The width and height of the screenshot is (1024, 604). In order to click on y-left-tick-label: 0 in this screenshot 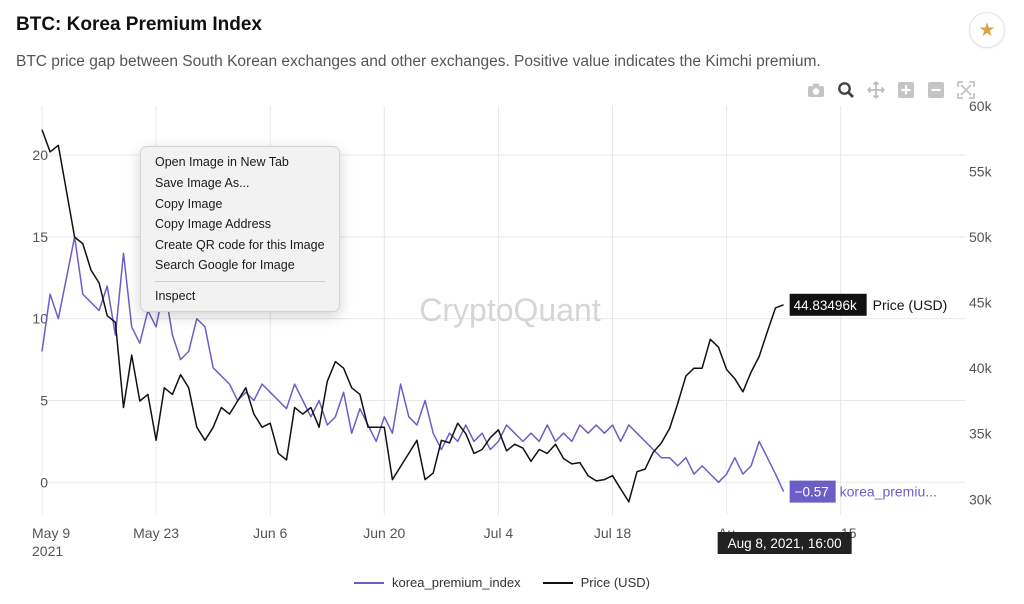, I will do `click(44, 482)`.